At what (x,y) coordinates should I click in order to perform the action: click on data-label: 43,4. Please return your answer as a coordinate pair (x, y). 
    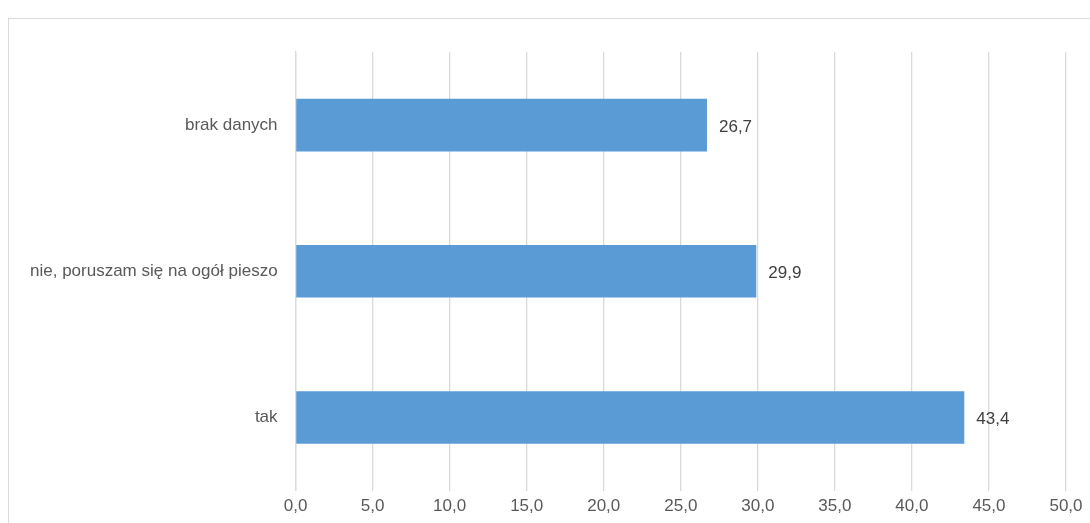
    Looking at the image, I should click on (993, 419).